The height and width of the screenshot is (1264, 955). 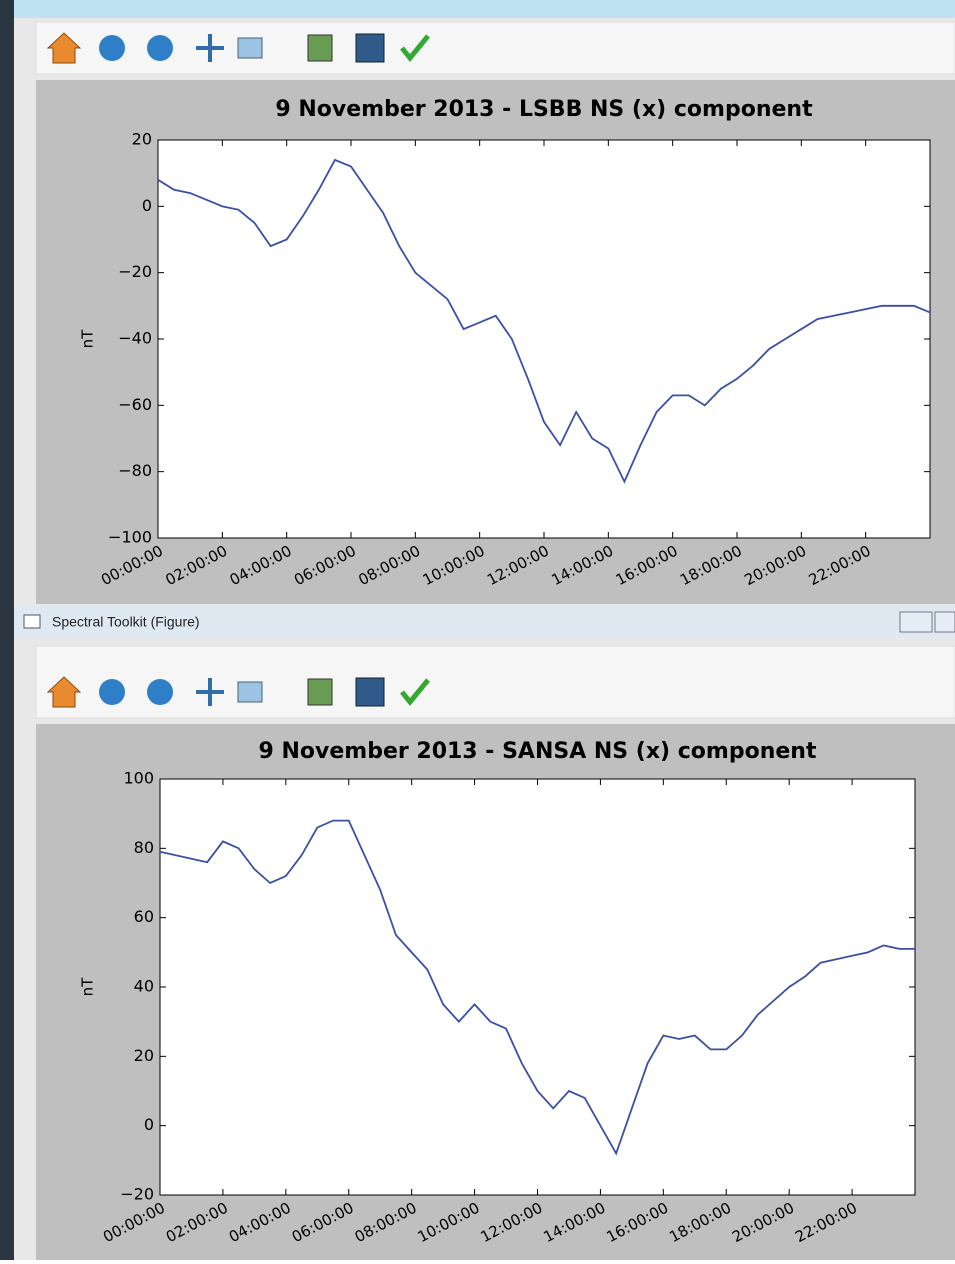 What do you see at coordinates (138, 778) in the screenshot?
I see `y-tick-label: 100` at bounding box center [138, 778].